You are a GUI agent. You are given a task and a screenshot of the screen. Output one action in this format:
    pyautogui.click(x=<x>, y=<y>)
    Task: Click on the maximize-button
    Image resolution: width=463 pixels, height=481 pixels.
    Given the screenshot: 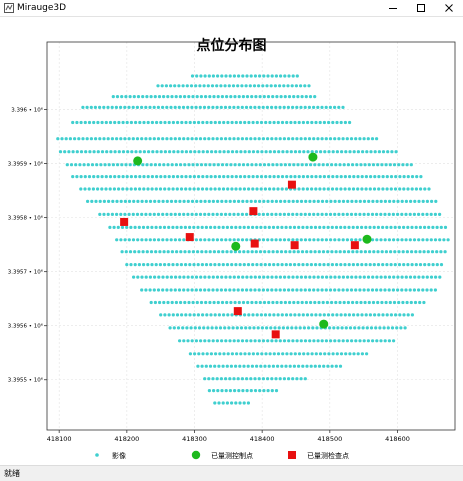 What is the action you would take?
    pyautogui.click(x=421, y=8)
    